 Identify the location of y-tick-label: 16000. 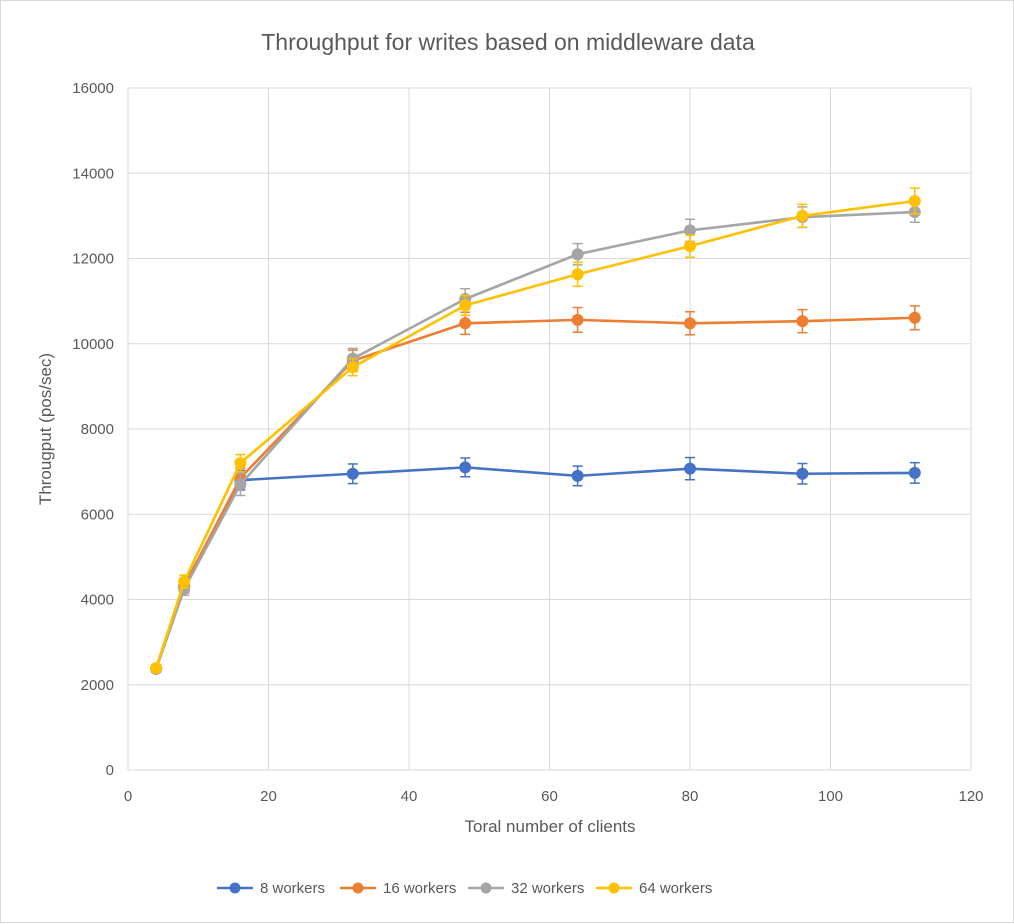
(93, 88).